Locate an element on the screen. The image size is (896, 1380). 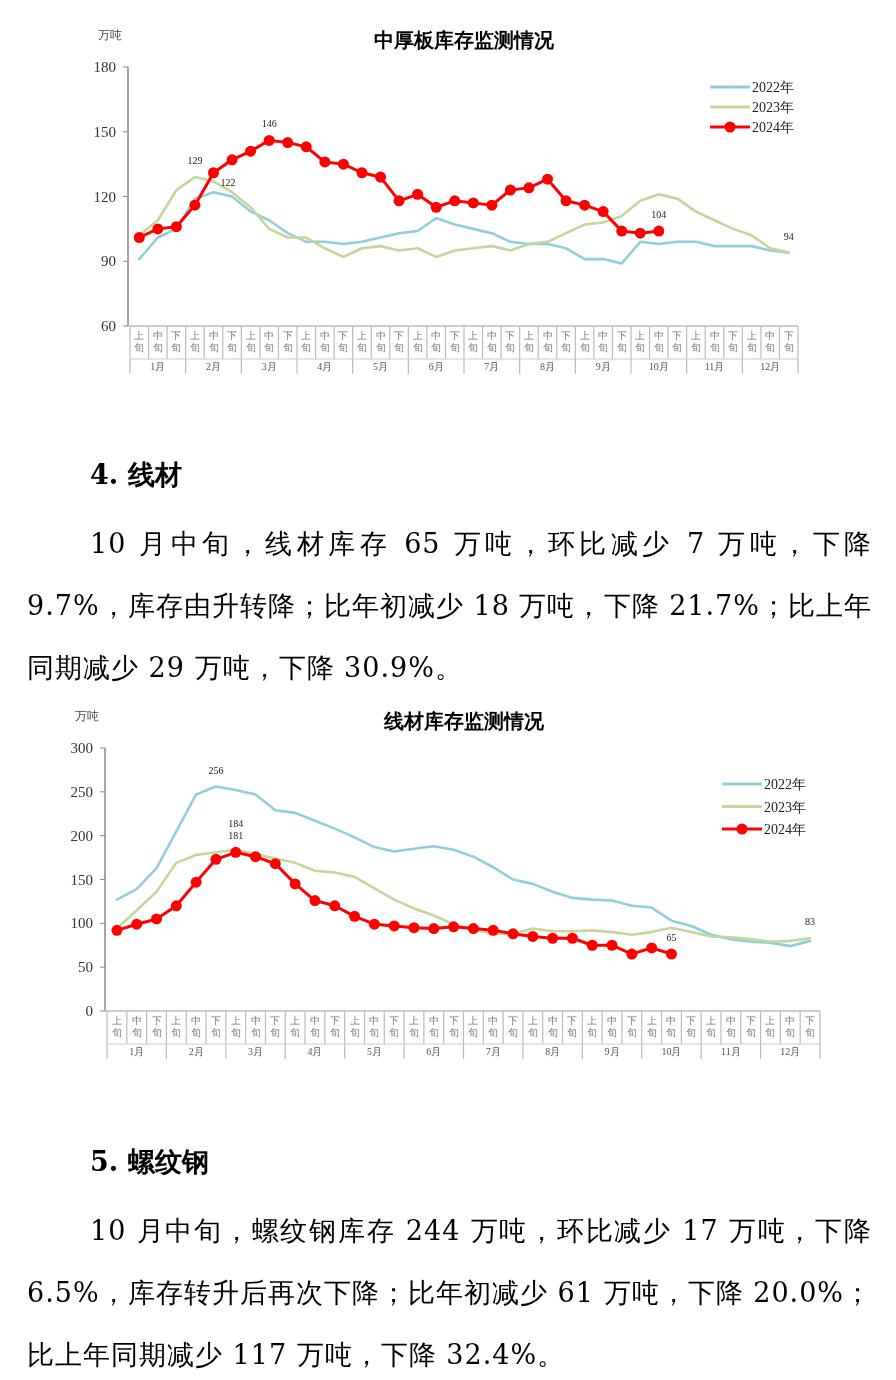
y-axis-title: 万吨 is located at coordinates (87, 716).